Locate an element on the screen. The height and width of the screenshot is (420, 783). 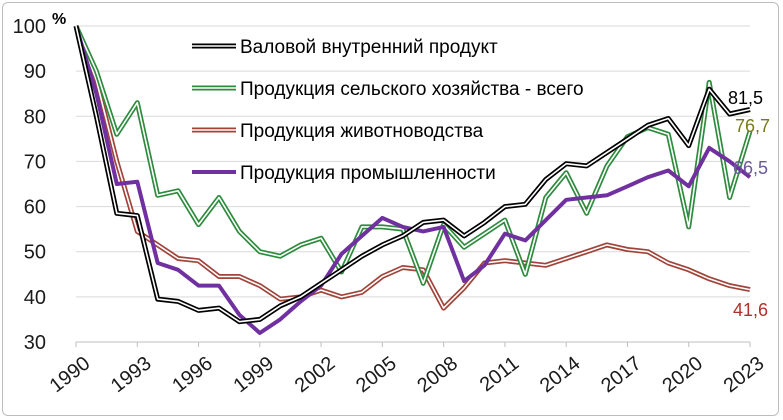
x-tick-label: 1996 is located at coordinates (192, 374).